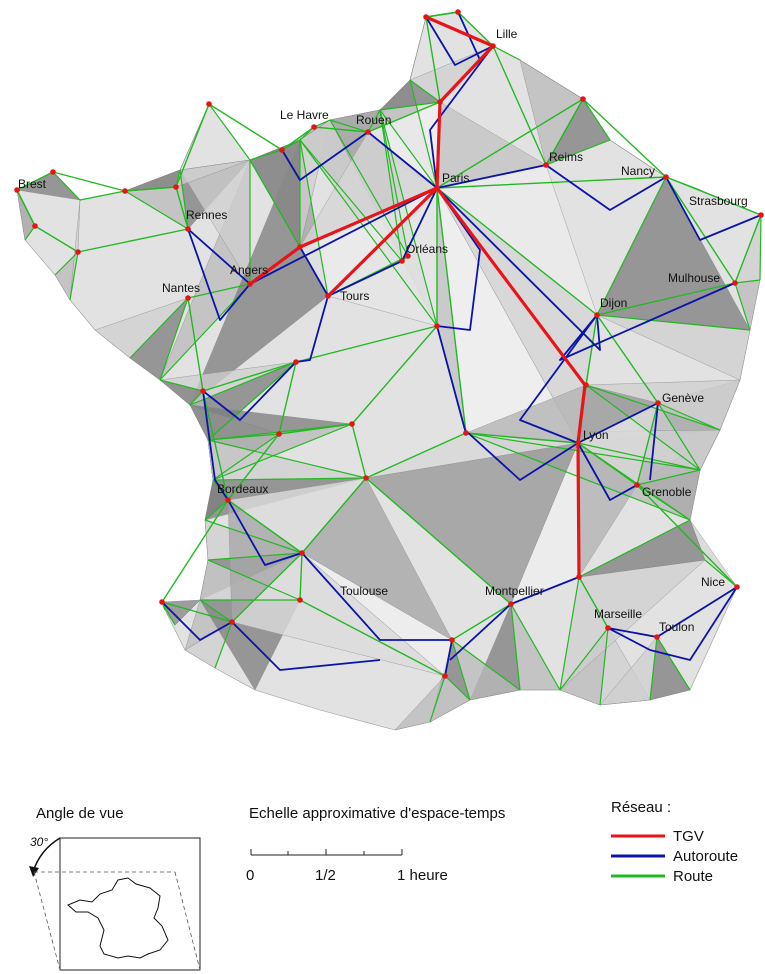 The height and width of the screenshot is (974, 765). What do you see at coordinates (422, 875) in the screenshot?
I see `scale-tick-1: 1 heure` at bounding box center [422, 875].